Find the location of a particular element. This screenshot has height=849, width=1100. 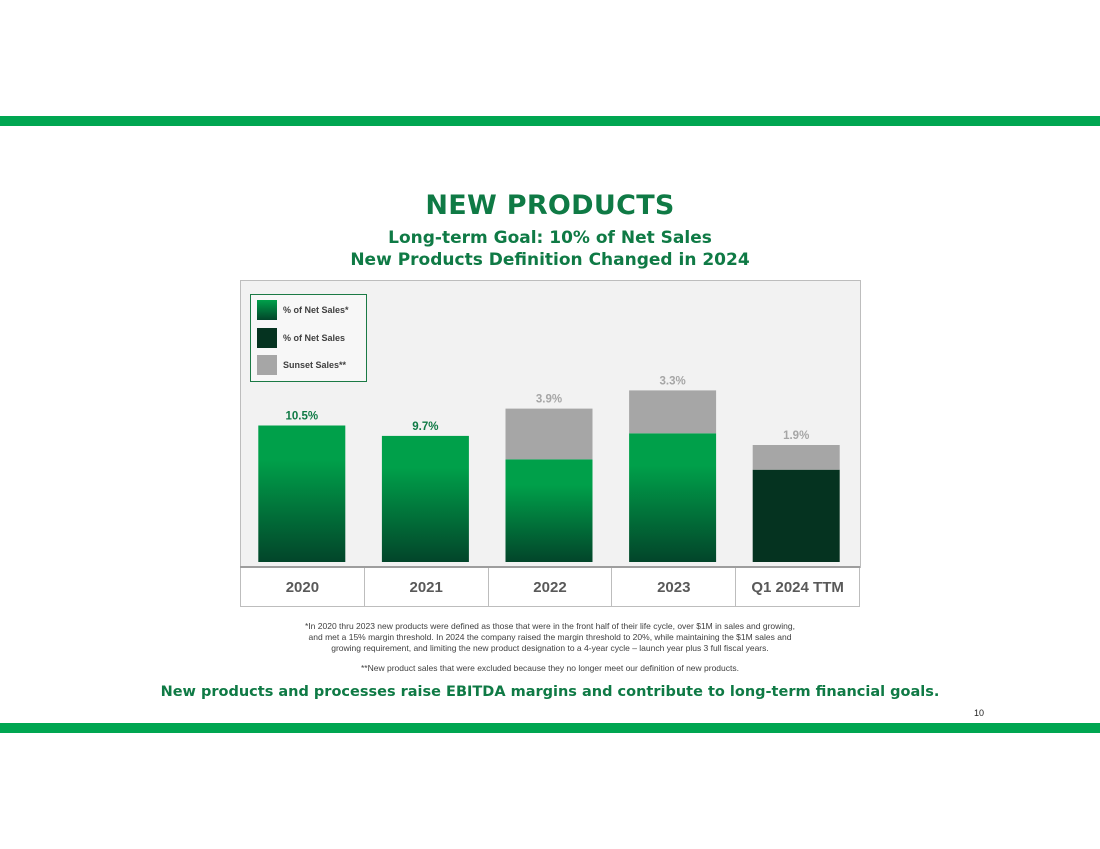

category-label: Q1 2024 TTM is located at coordinates (797, 587).